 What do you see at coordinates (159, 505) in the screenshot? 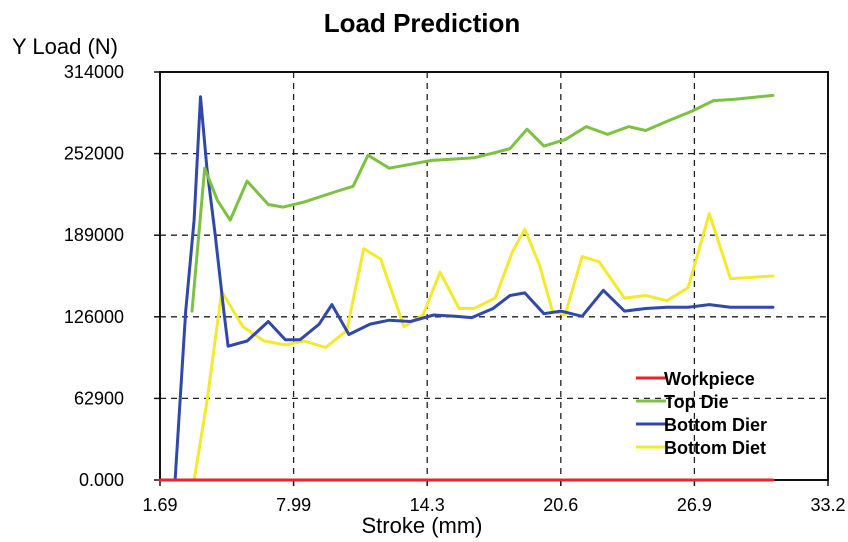
I see `x-tick-label: 1.69` at bounding box center [159, 505].